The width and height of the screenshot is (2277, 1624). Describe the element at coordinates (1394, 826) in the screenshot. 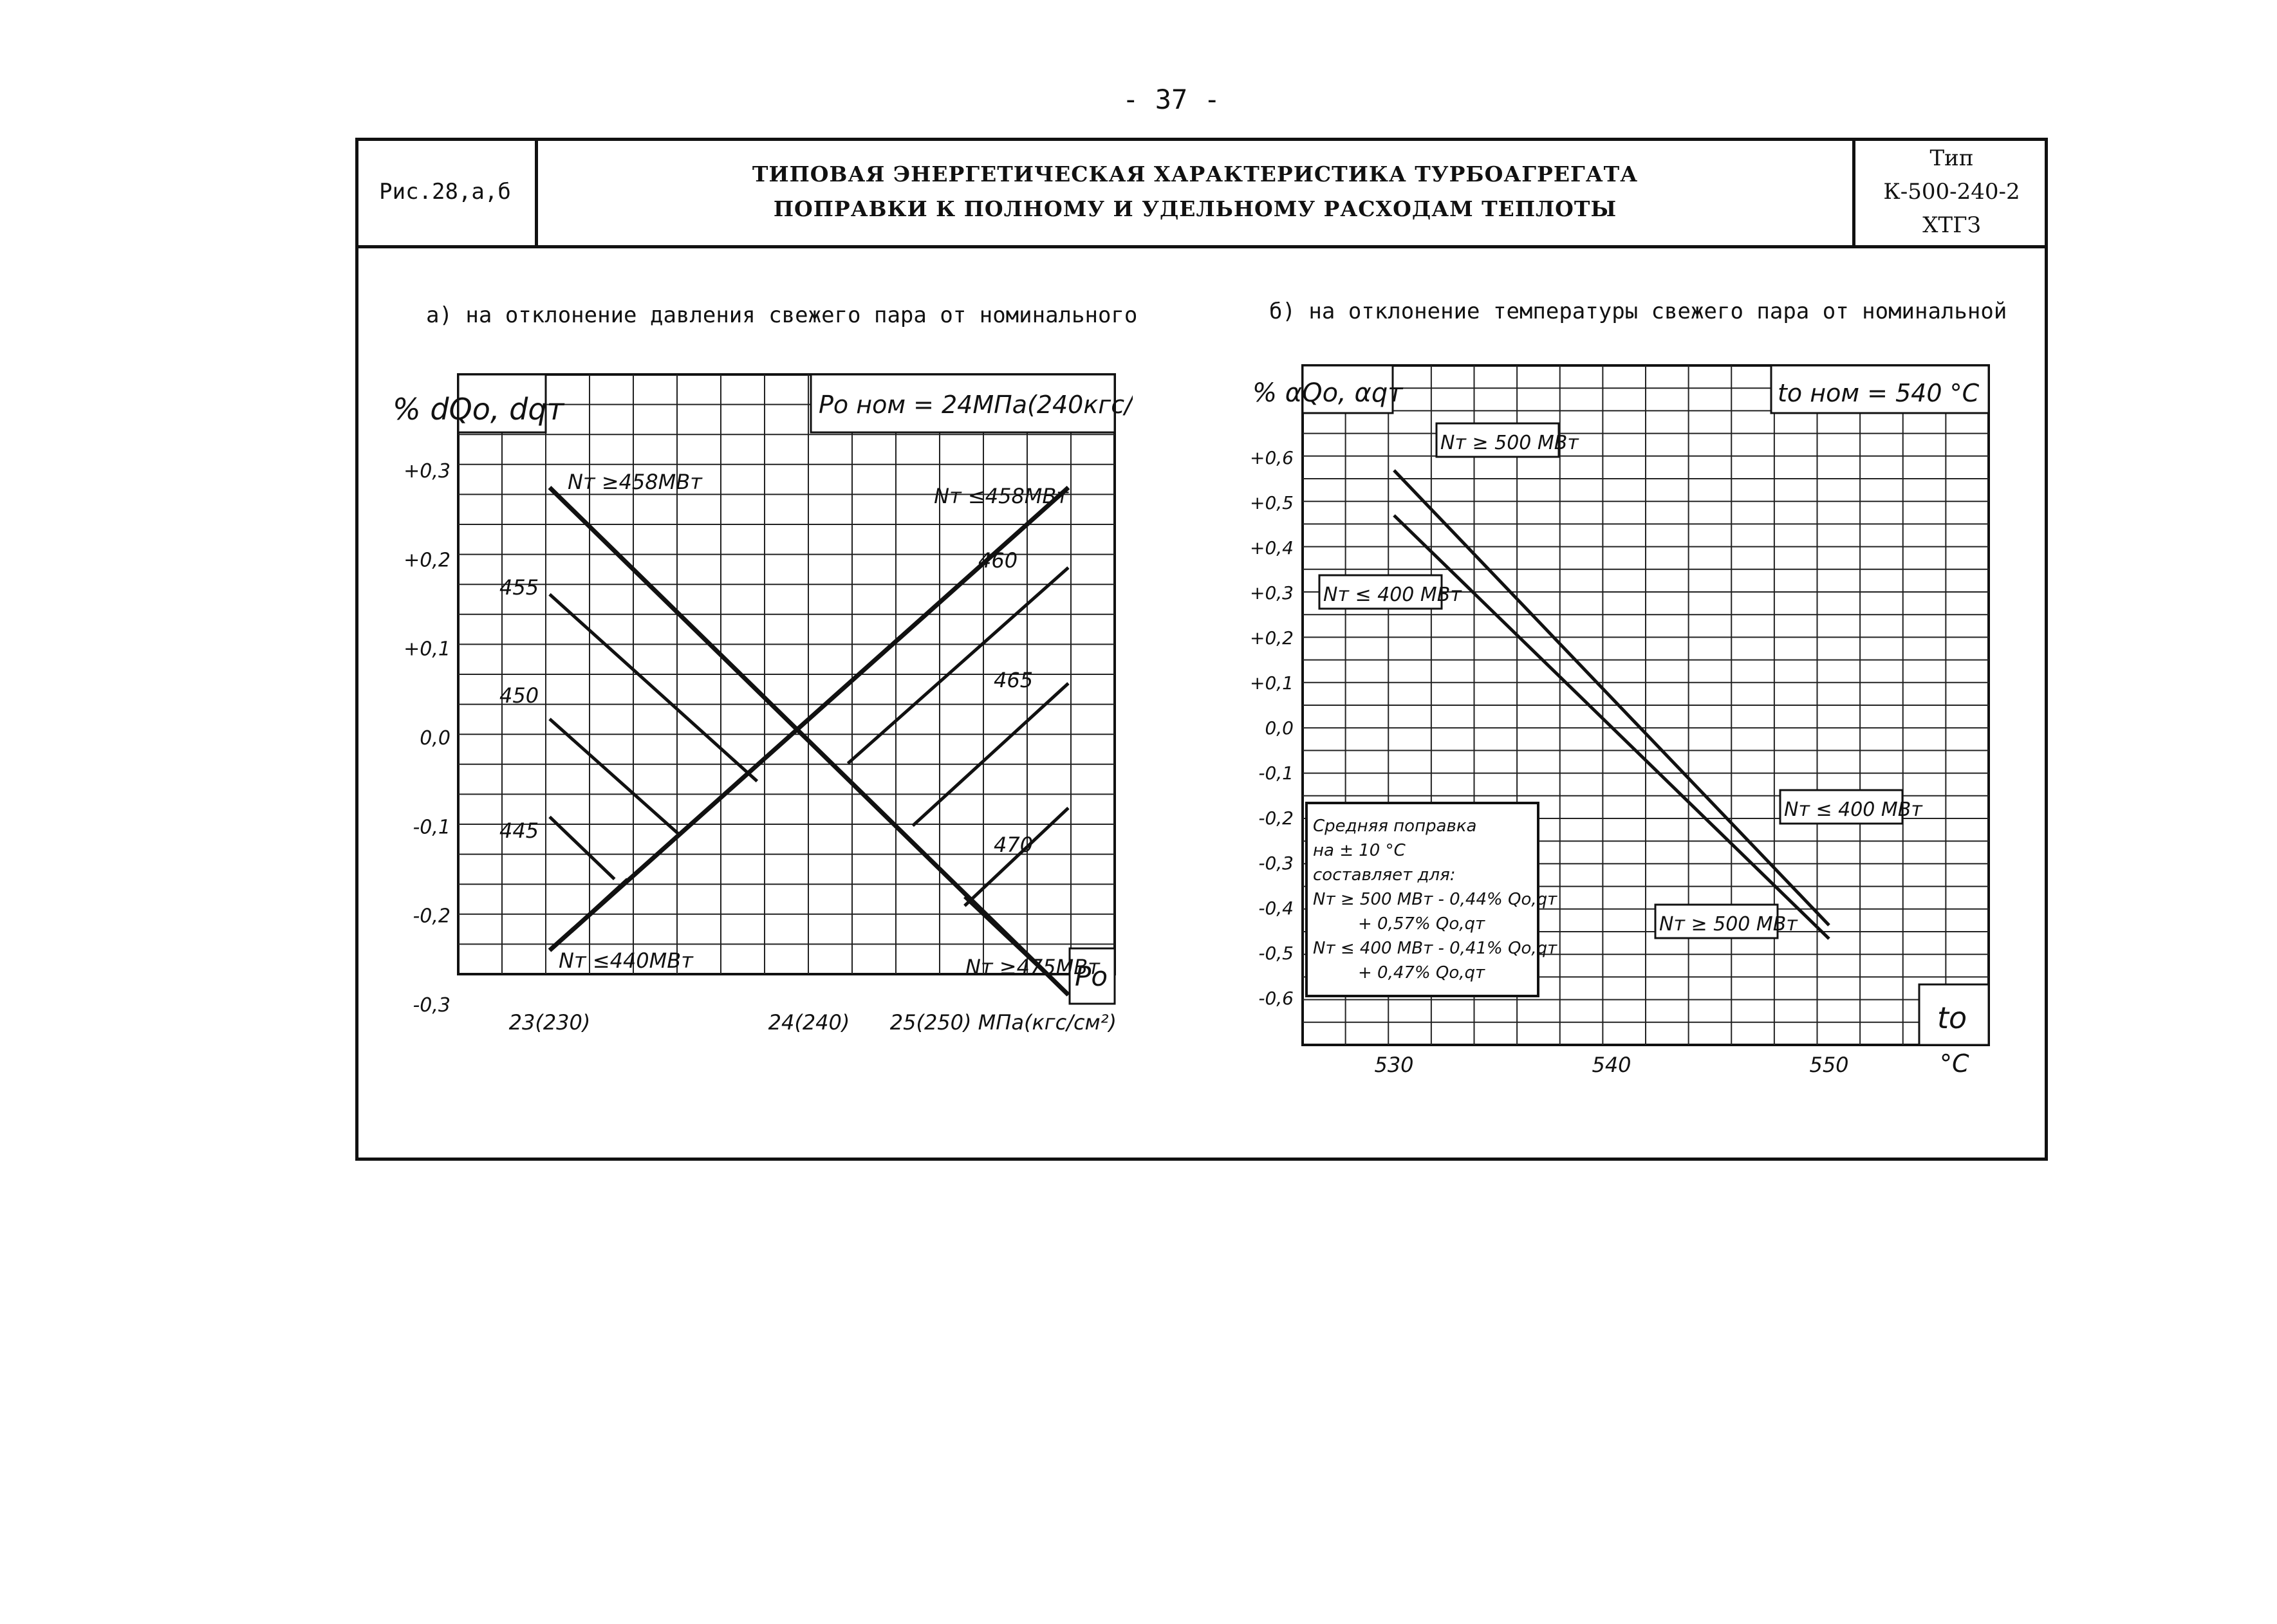

I see `annotation-line-0: Средняя поправка` at that location.